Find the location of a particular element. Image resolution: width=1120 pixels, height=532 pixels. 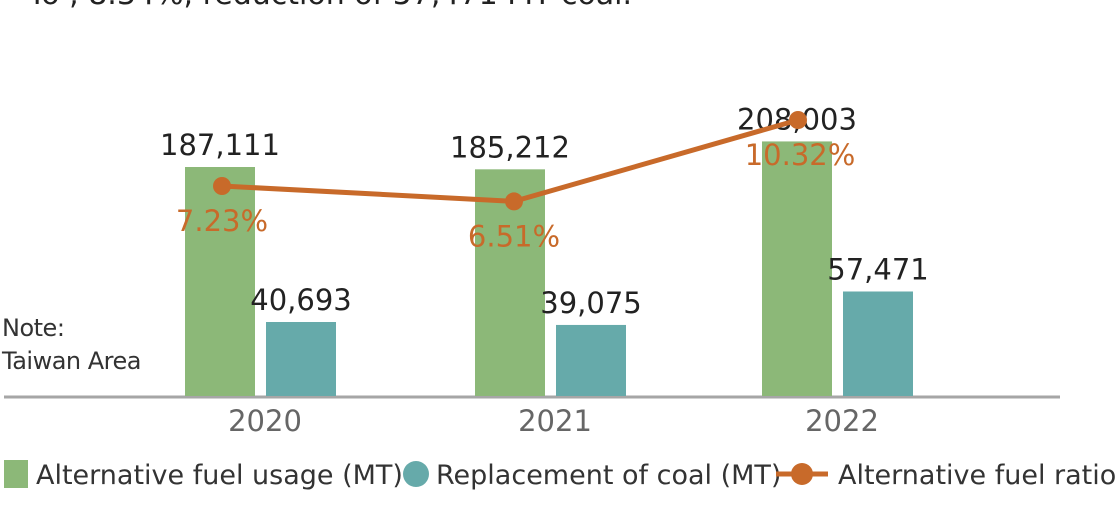

ratio-label-2022: 10.32% is located at coordinates (800, 155).